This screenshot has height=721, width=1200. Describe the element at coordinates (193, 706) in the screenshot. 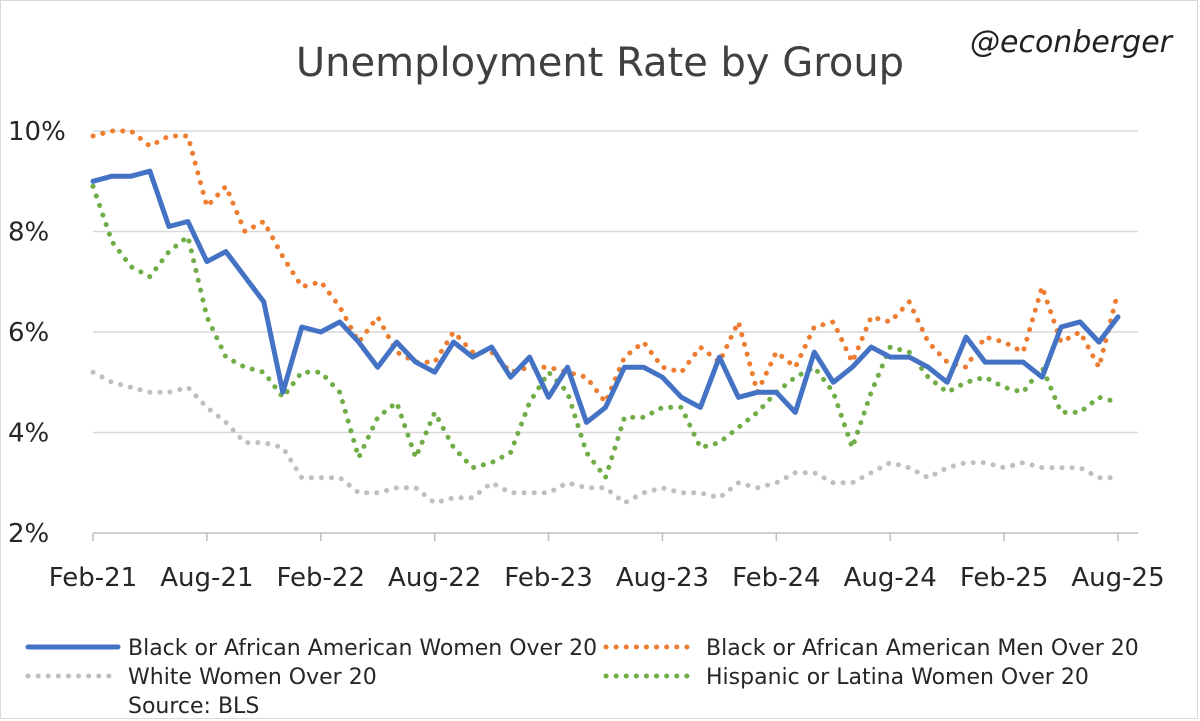

I see `source-note: Source: BLS` at that location.